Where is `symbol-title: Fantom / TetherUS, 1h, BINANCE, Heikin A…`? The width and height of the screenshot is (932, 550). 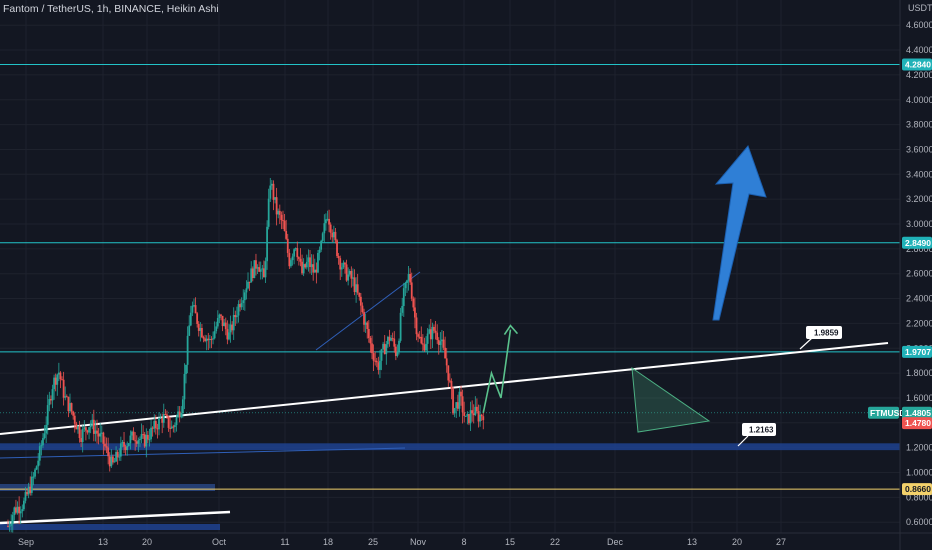
symbol-title: Fantom / TetherUS, 1h, BINANCE, Heikin A… is located at coordinates (111, 9).